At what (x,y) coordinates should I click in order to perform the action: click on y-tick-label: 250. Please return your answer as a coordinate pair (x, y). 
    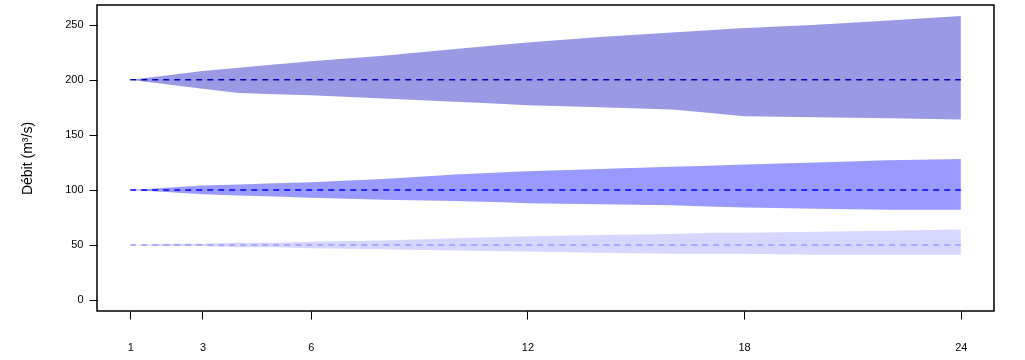
    Looking at the image, I should click on (74, 24).